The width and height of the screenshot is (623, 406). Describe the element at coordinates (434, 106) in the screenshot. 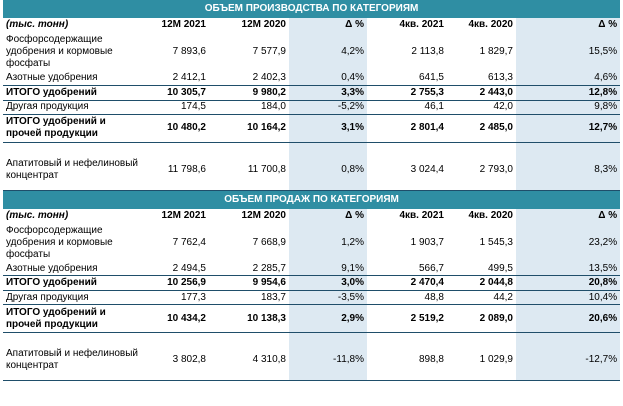

I see `cell-value: 46,1` at that location.